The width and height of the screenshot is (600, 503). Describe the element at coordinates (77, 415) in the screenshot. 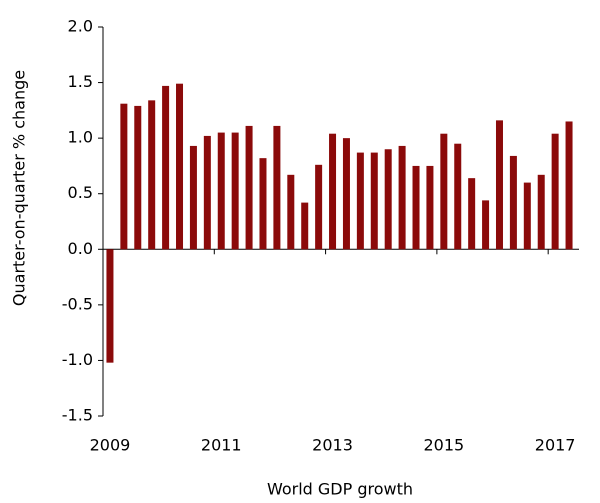

I see `y-tick-label: -1.5` at that location.